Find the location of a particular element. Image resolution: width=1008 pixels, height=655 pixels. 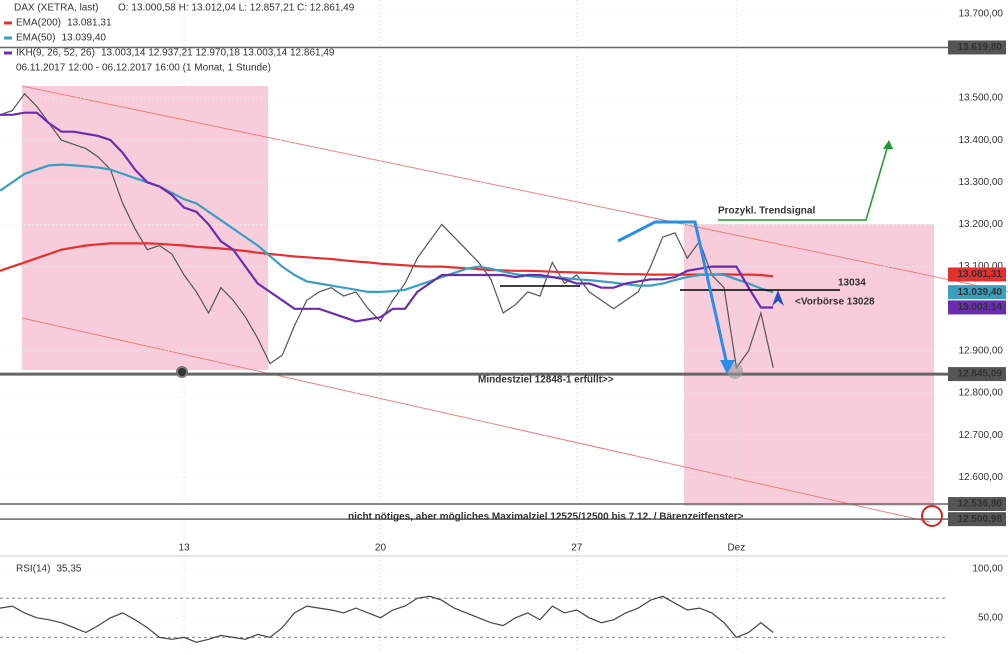

chart-title: DAX (XETRA, last) is located at coordinates (56, 8).